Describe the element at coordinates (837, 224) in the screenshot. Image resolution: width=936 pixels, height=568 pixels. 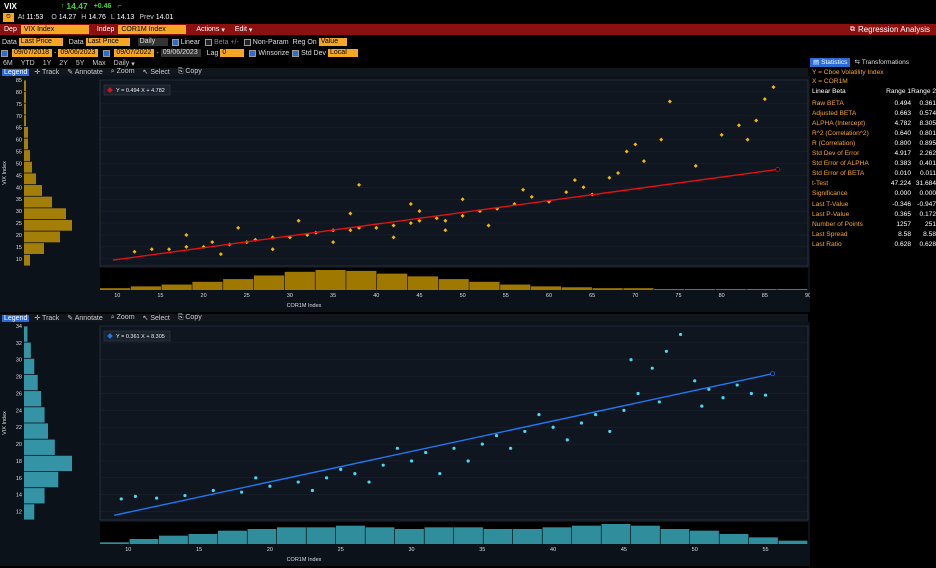
I see `stat-name: Number of Points` at that location.